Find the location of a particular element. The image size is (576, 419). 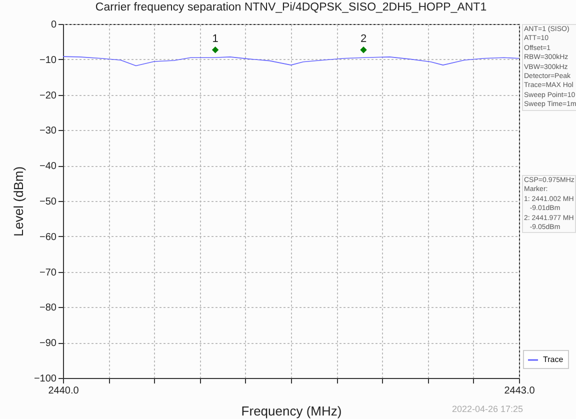

y-tick-label: −20 is located at coordinates (48, 96).